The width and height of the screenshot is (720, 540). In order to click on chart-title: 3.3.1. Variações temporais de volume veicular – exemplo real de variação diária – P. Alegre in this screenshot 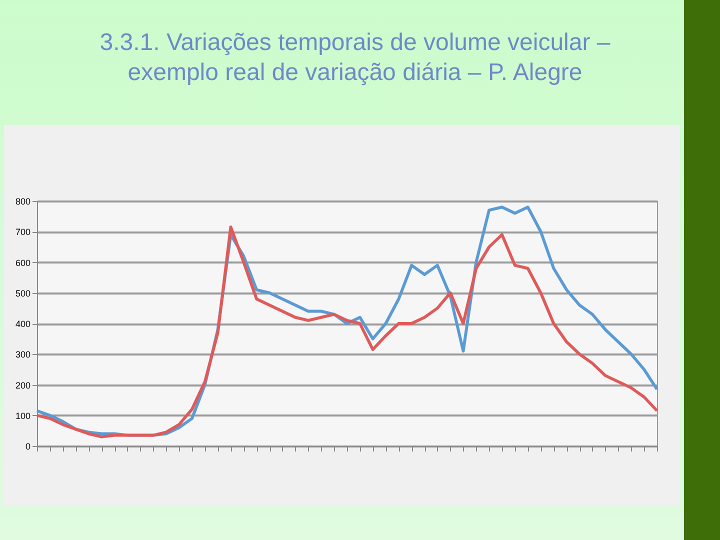, I will do `click(355, 58)`.